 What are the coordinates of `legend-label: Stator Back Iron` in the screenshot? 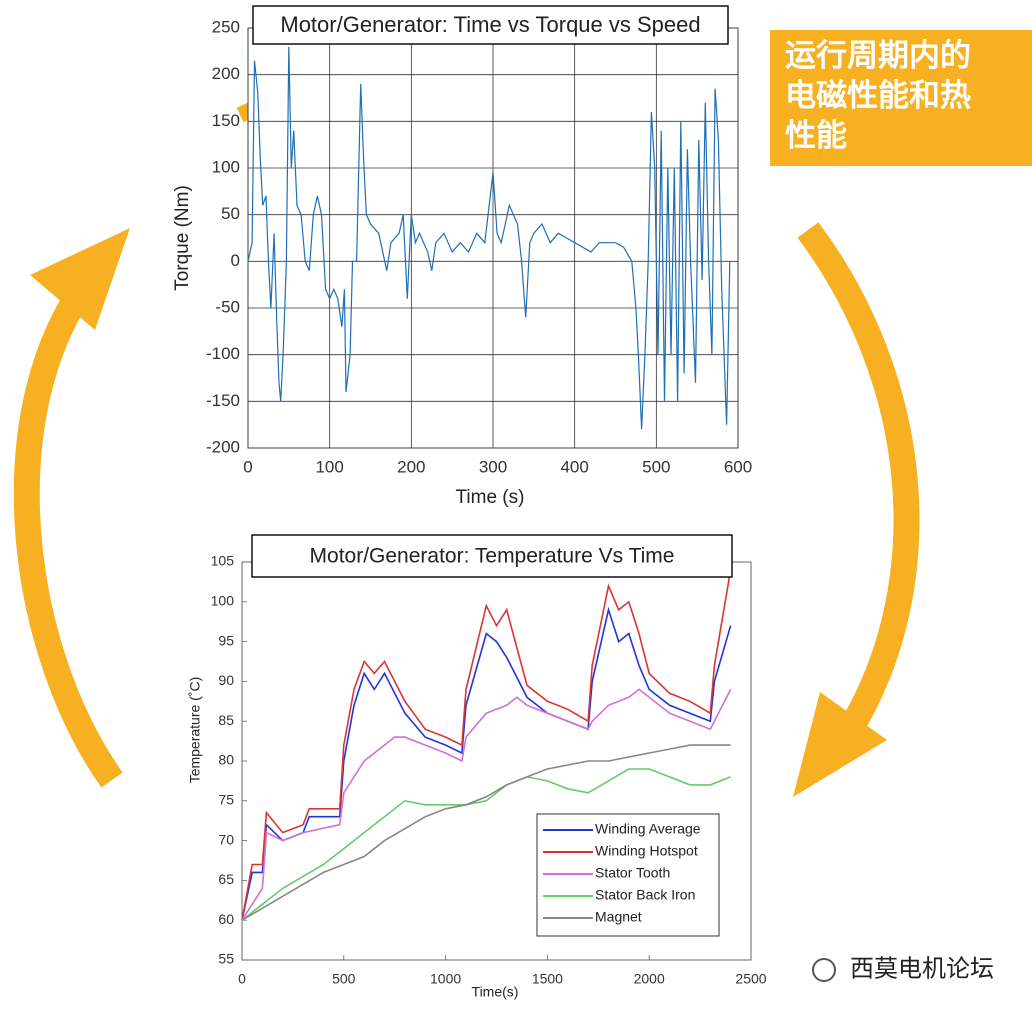 It's located at (645, 895).